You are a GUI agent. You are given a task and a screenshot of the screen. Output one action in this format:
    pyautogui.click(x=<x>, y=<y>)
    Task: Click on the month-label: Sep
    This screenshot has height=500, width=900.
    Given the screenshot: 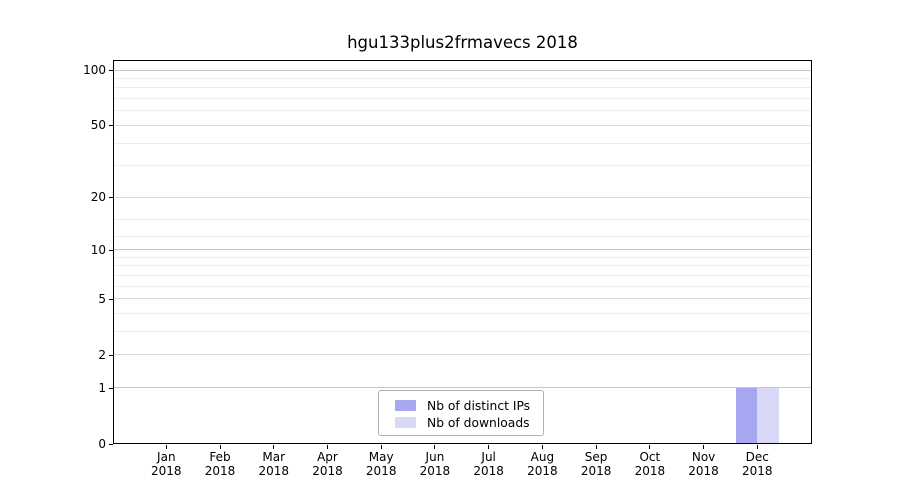 What is the action you would take?
    pyautogui.click(x=596, y=457)
    